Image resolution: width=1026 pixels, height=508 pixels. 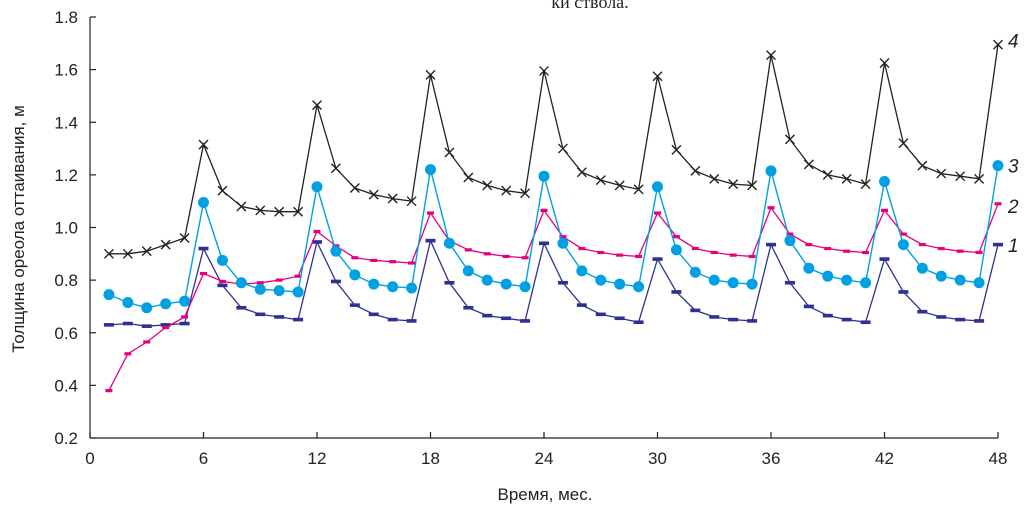 What do you see at coordinates (1013, 143) in the screenshot?
I see `series-label-layer: 1 2 3 4` at bounding box center [1013, 143].